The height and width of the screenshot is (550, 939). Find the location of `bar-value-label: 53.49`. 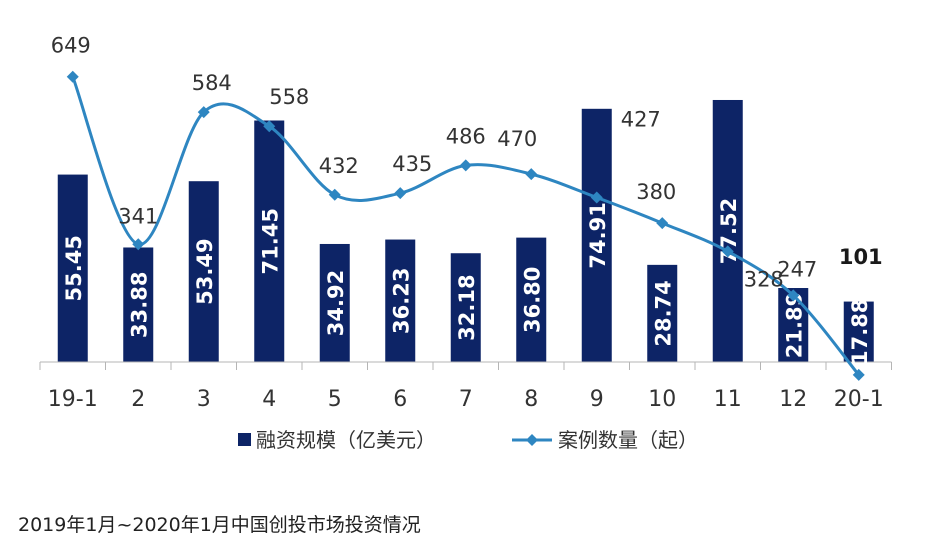

bar-value-label: 53.49 is located at coordinates (205, 271).